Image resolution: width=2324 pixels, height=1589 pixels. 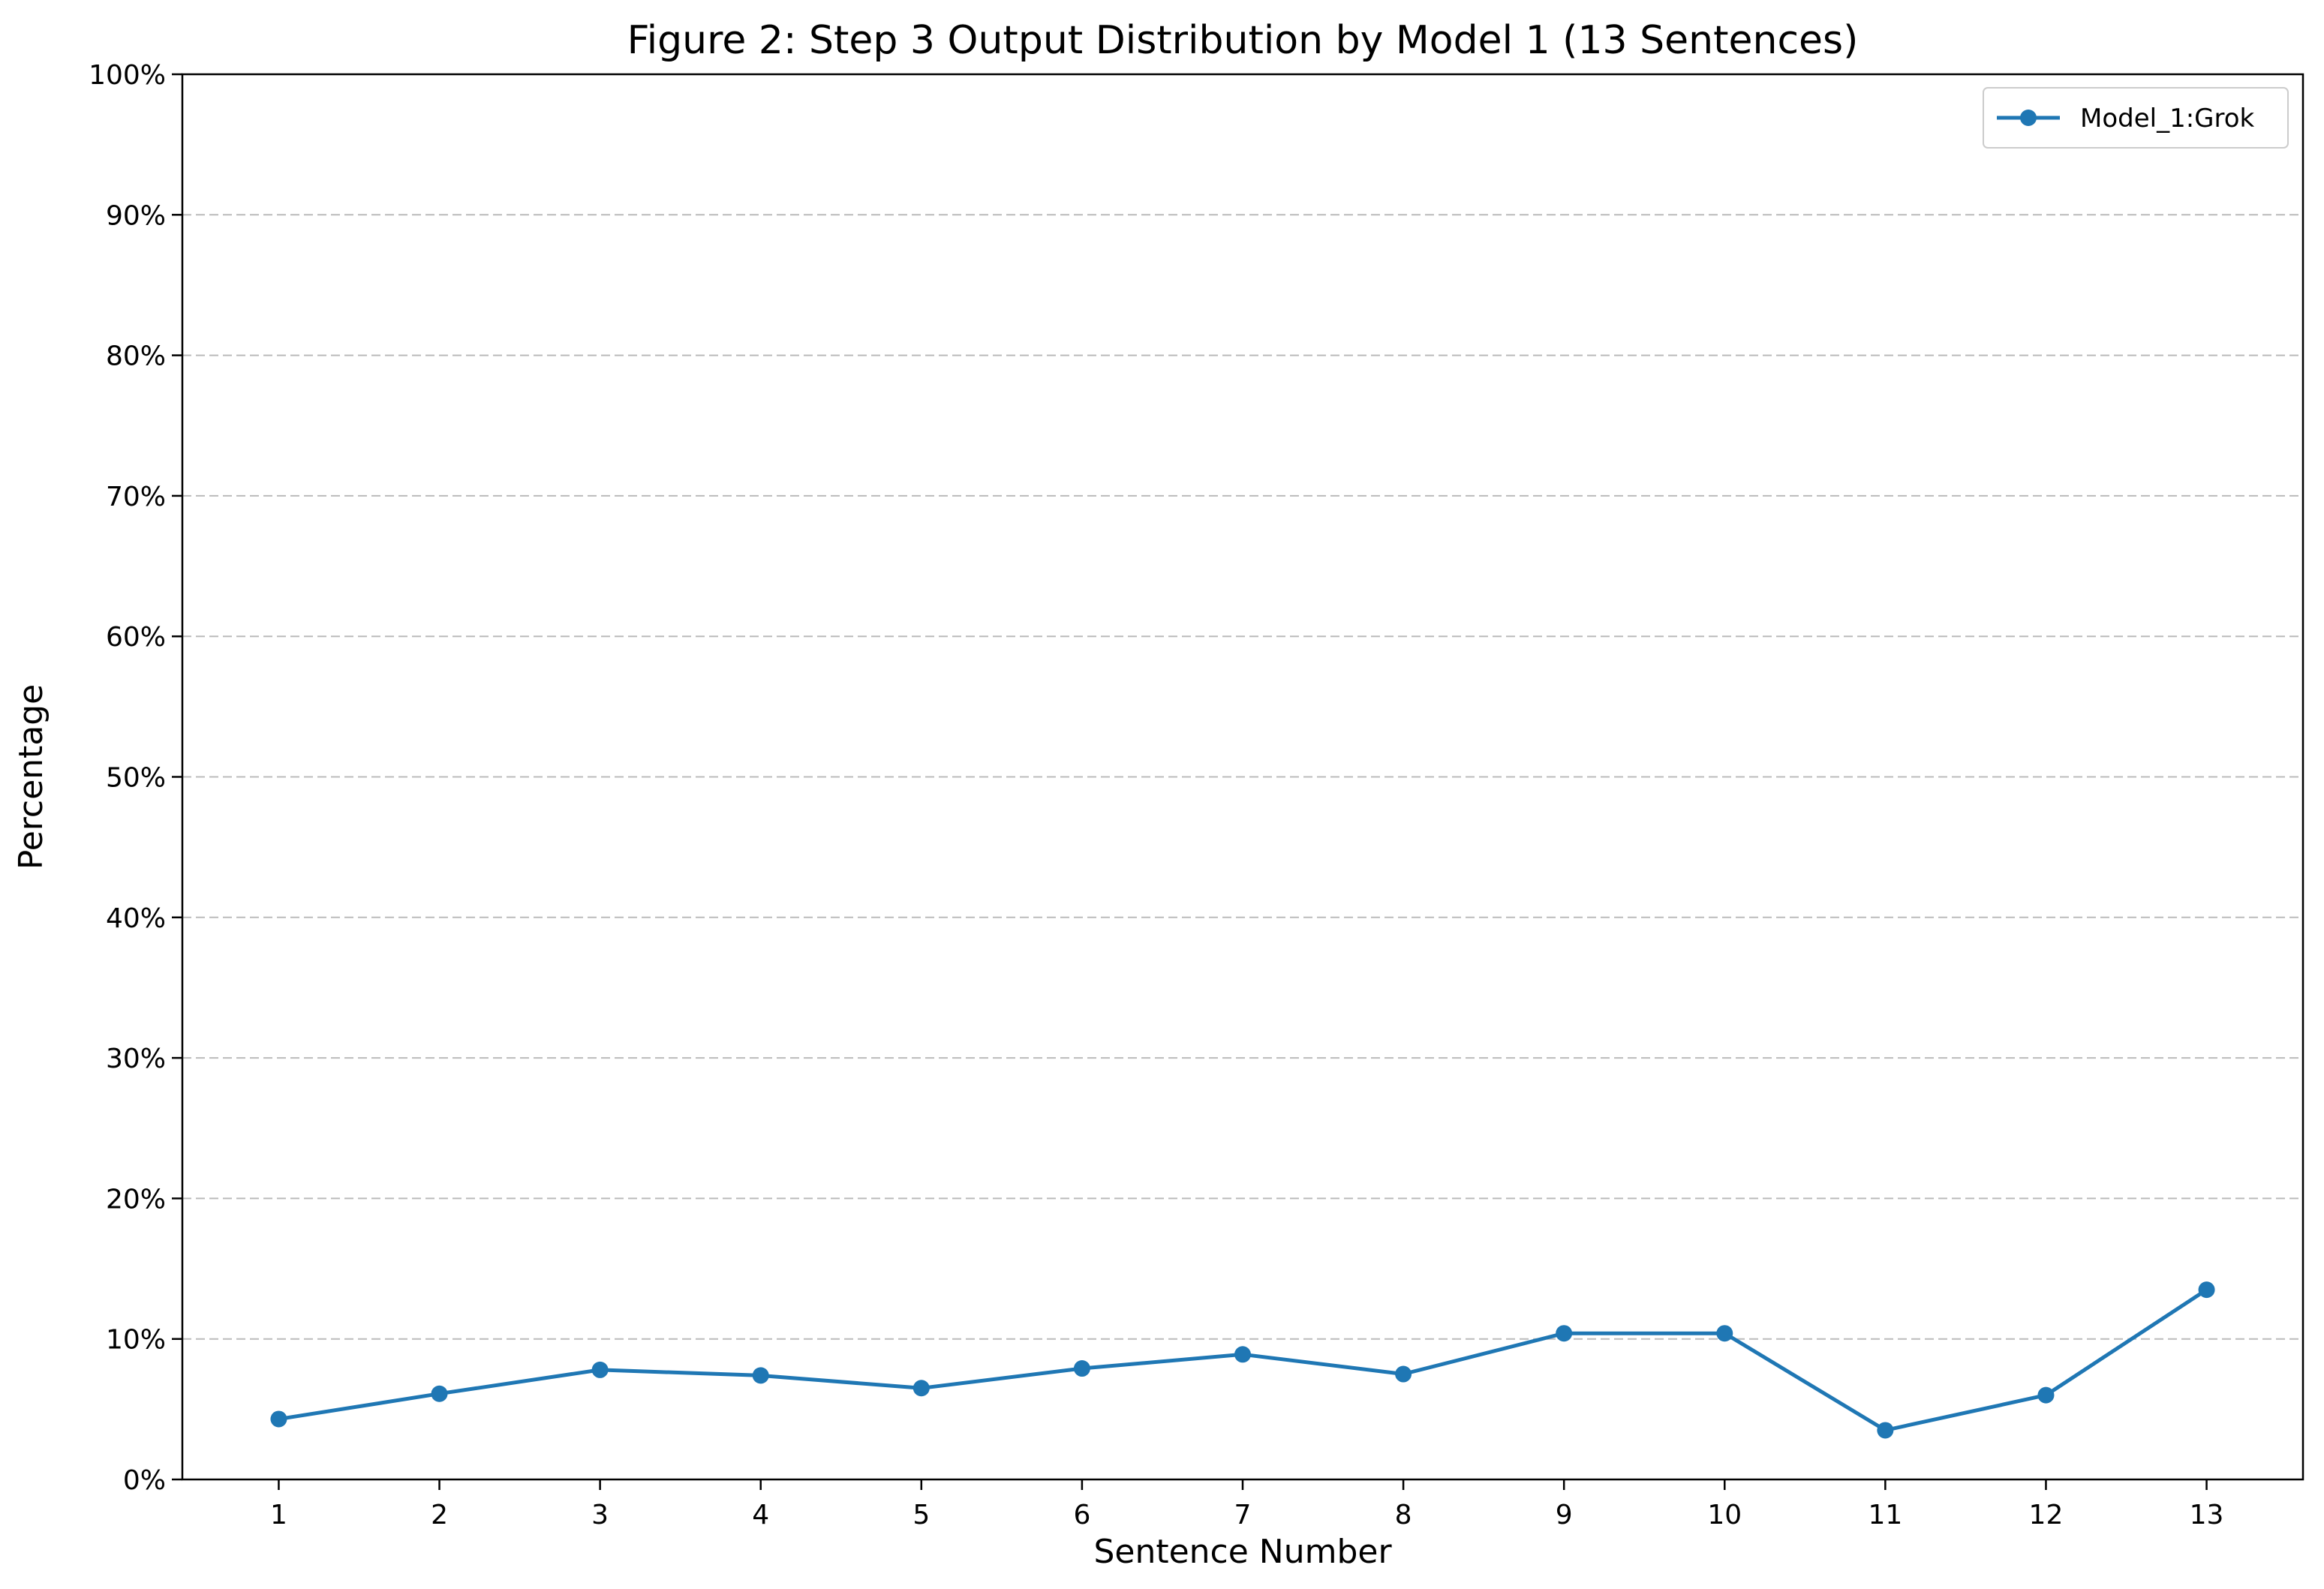 What do you see at coordinates (1404, 1515) in the screenshot?
I see `x-tick-label: 8` at bounding box center [1404, 1515].